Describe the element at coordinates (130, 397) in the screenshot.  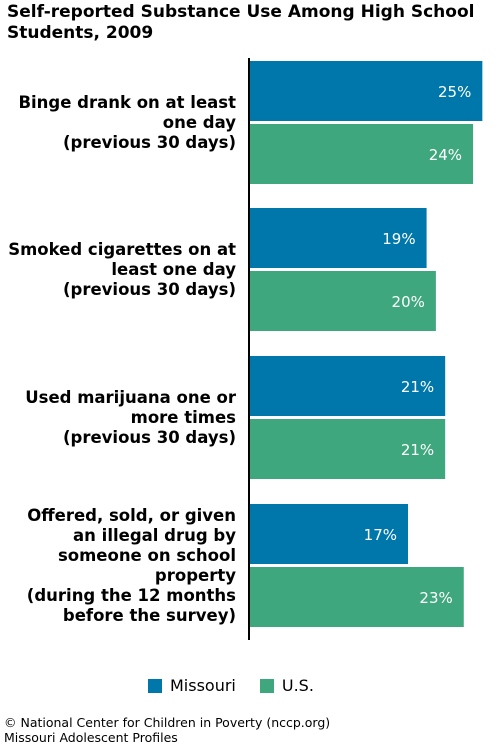
I see `category-label-line: Used marijuana one or` at that location.